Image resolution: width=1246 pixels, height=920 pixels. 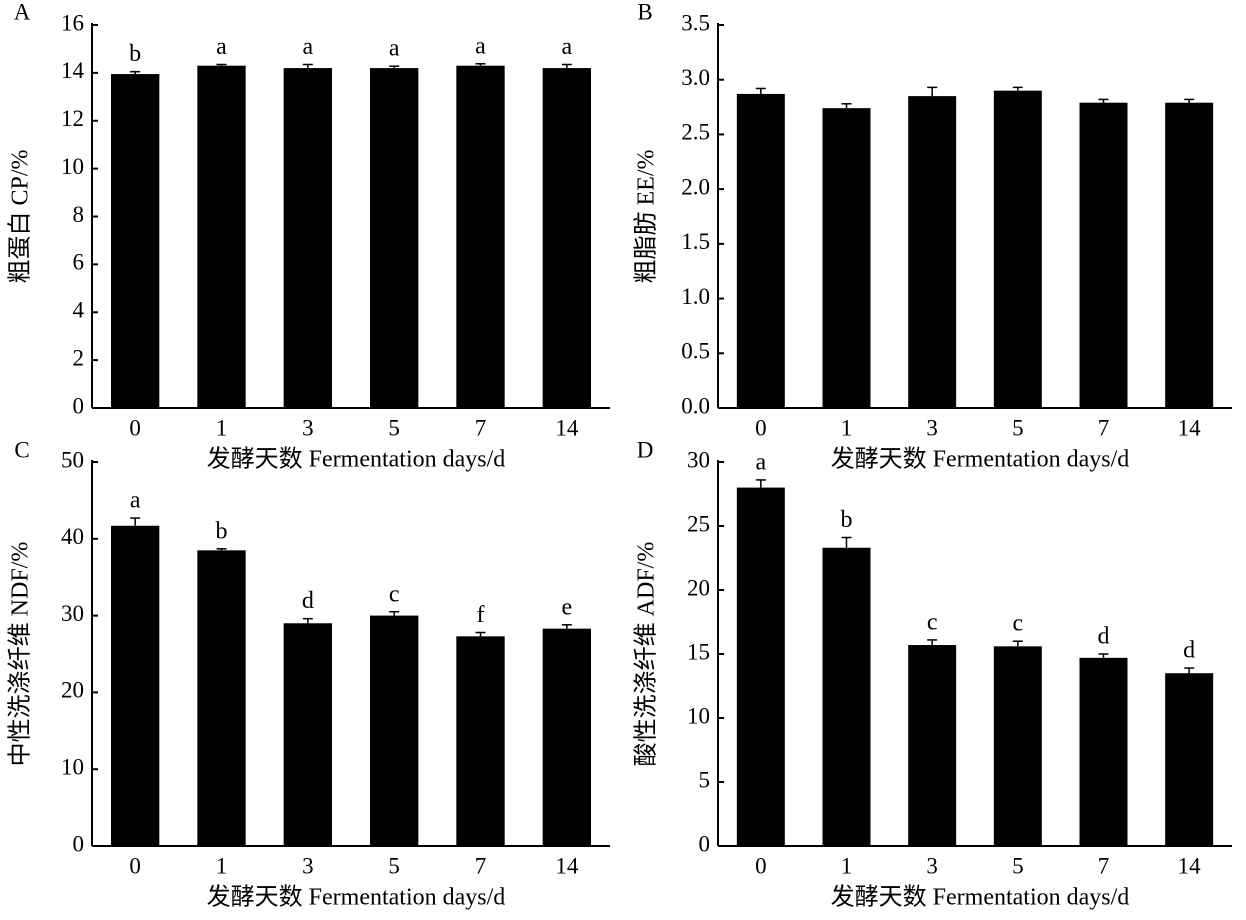 I want to click on significance-letter: f, so click(x=481, y=615).